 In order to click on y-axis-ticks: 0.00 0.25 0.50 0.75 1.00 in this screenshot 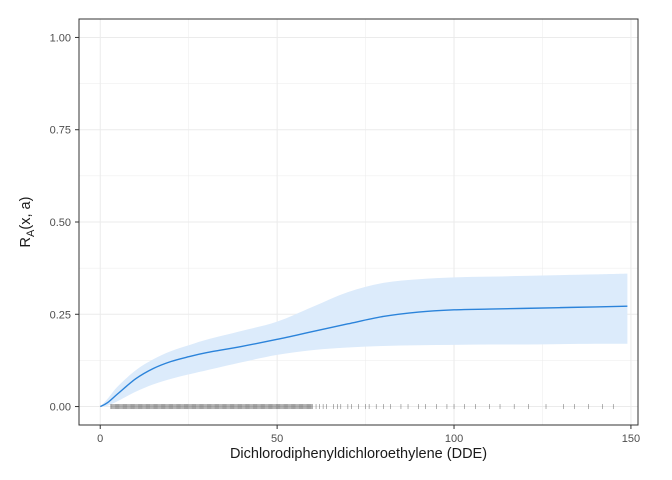, I will do `click(64, 223)`.